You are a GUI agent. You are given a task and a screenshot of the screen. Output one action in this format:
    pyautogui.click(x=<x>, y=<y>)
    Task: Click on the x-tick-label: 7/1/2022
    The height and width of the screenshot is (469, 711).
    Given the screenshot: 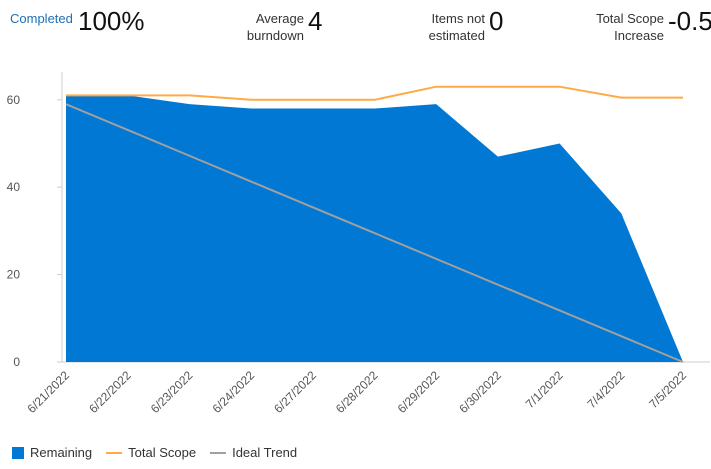 What is the action you would take?
    pyautogui.click(x=544, y=389)
    